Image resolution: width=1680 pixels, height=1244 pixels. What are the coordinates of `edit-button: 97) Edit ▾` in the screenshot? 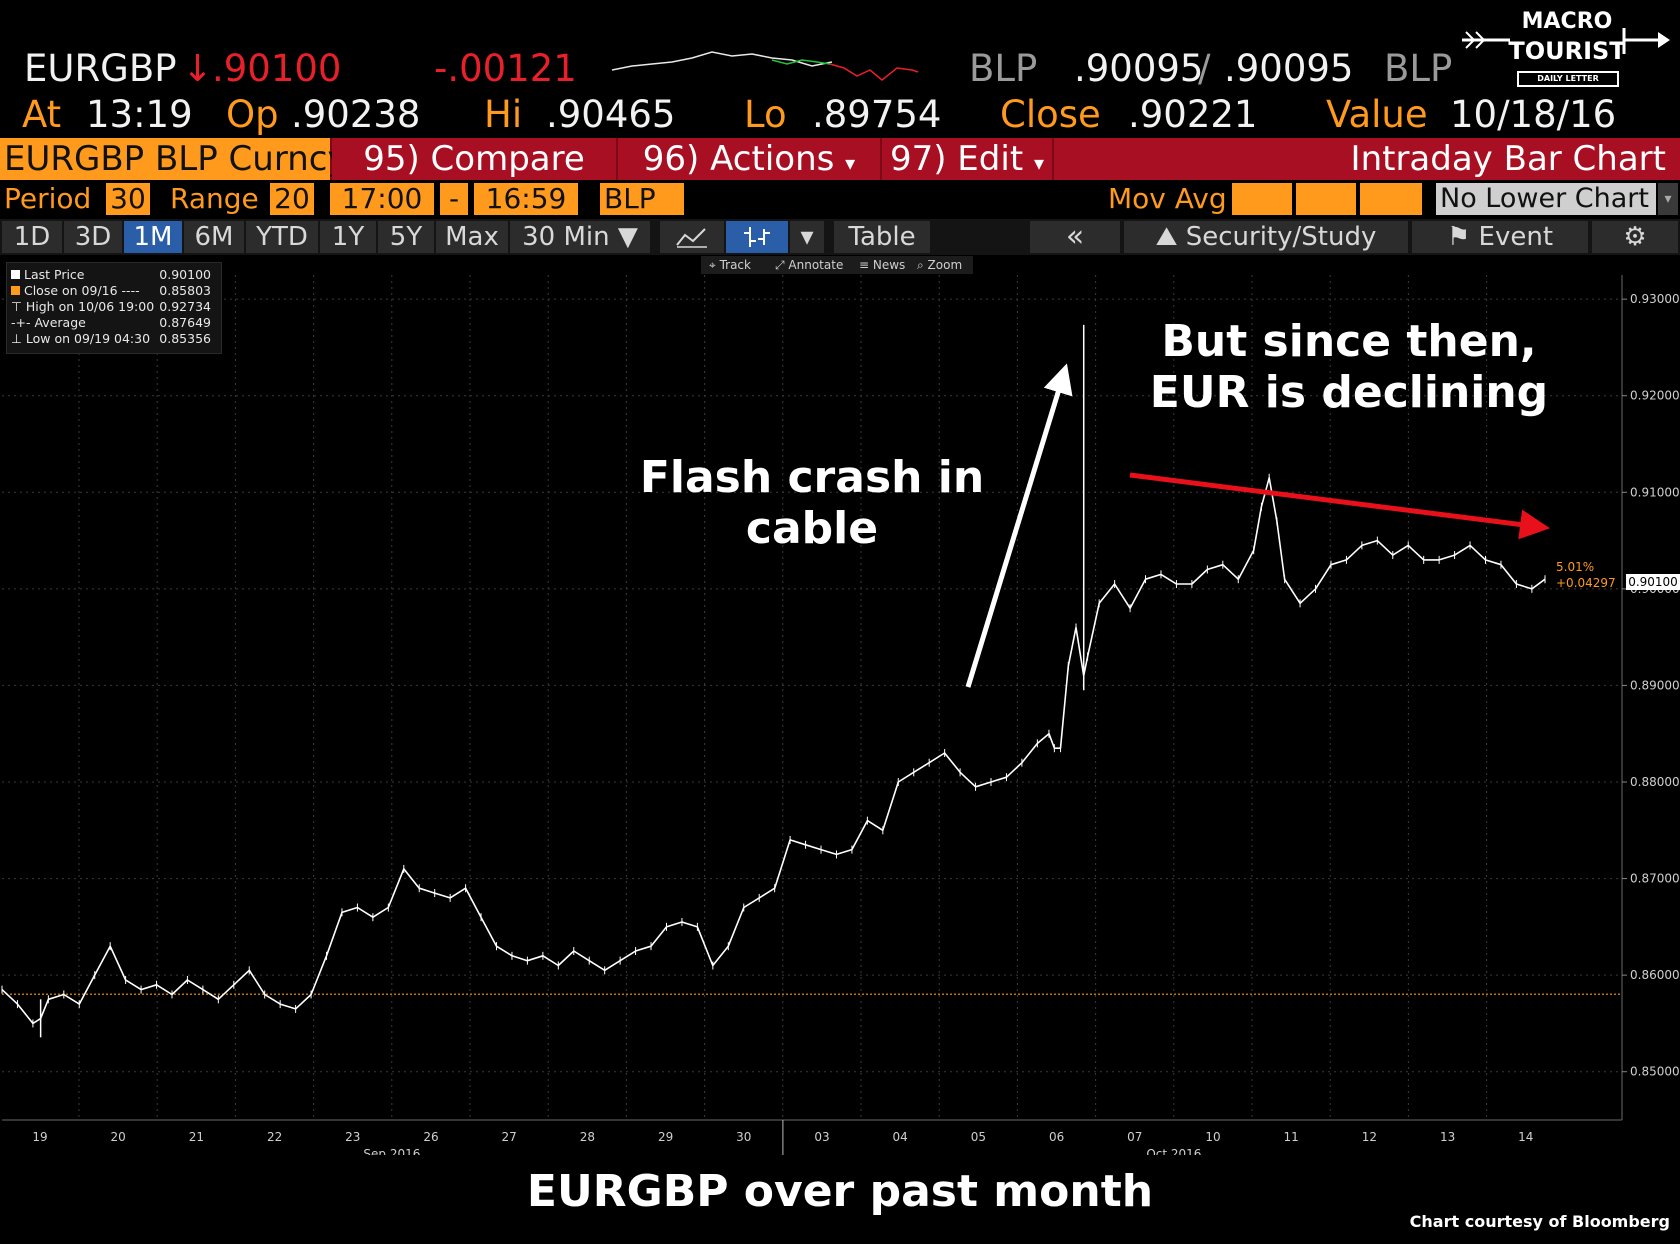 It's located at (967, 159).